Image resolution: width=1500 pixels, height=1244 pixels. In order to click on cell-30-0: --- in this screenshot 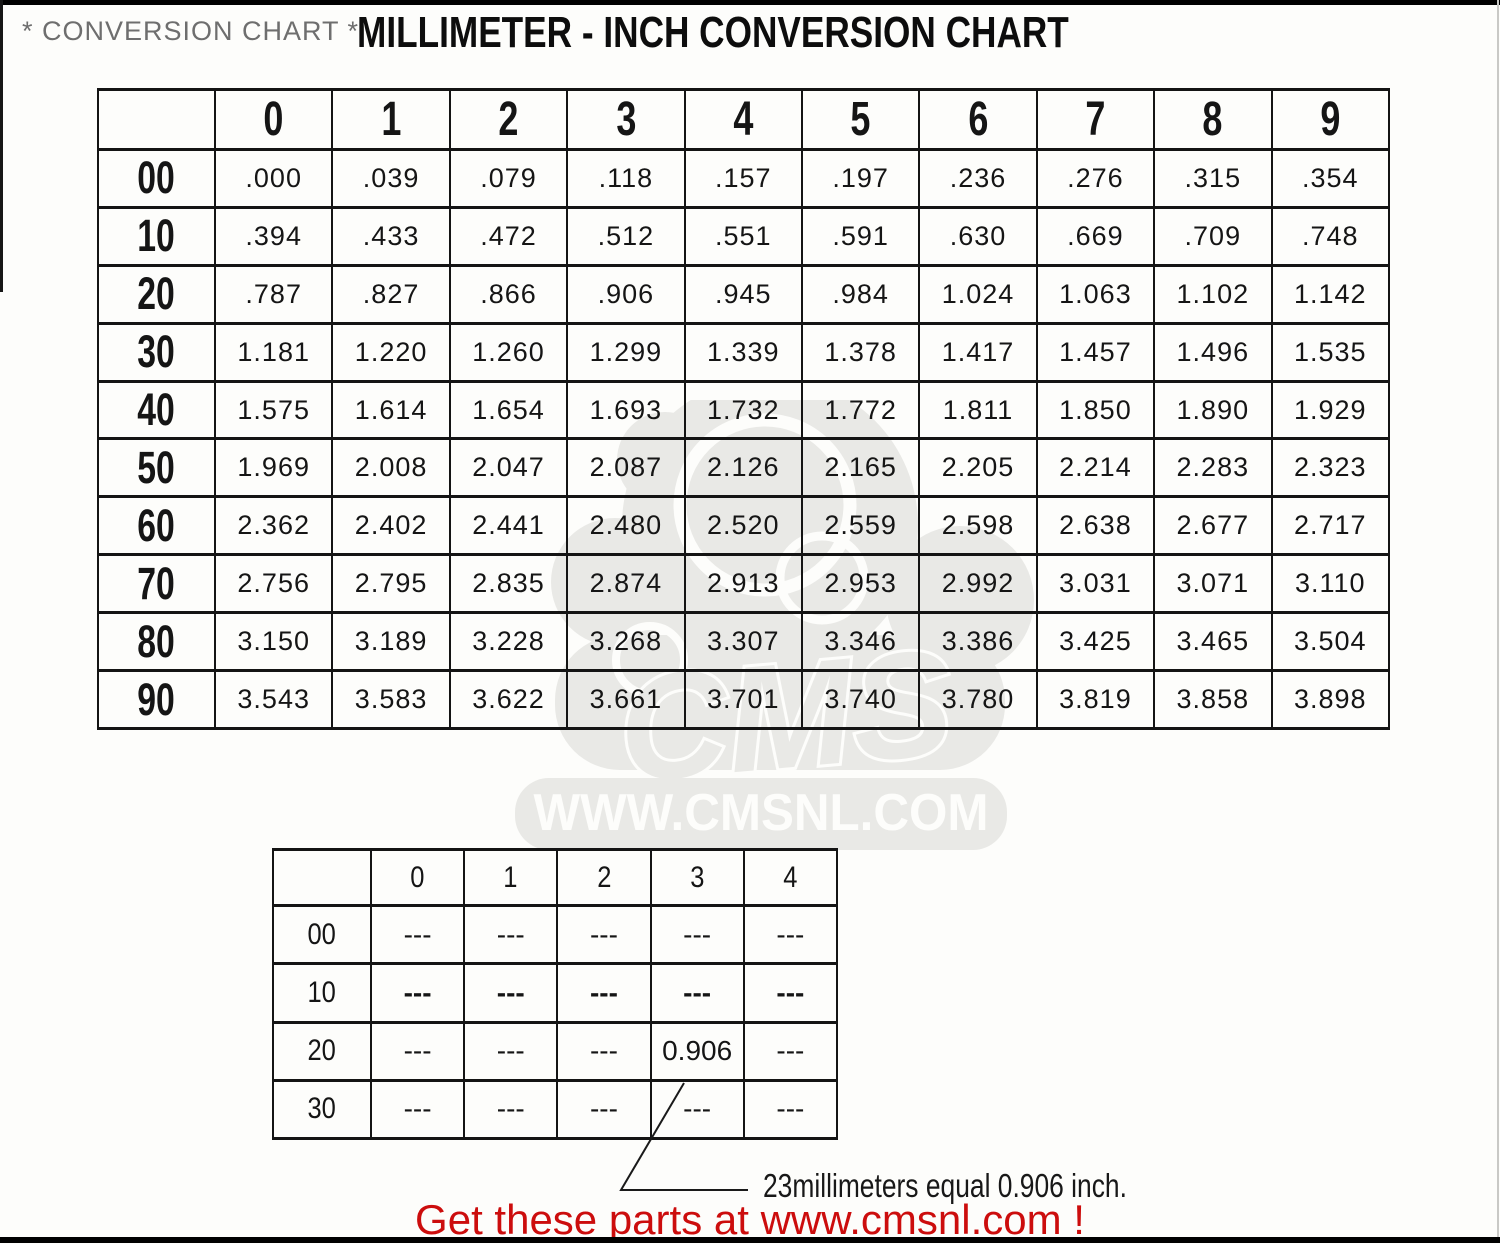, I will do `click(417, 1109)`.